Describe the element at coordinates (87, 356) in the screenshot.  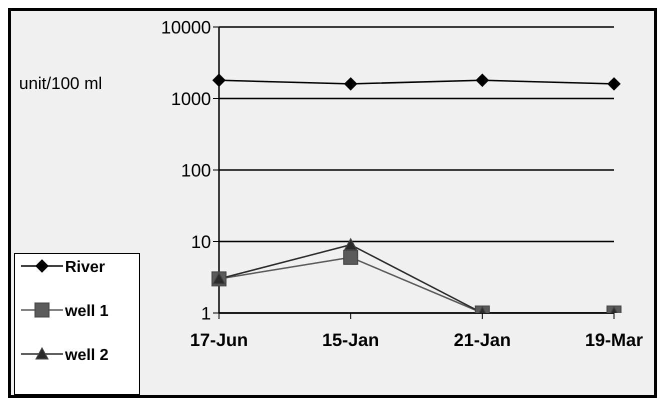
I see `legend-label: well 2` at that location.